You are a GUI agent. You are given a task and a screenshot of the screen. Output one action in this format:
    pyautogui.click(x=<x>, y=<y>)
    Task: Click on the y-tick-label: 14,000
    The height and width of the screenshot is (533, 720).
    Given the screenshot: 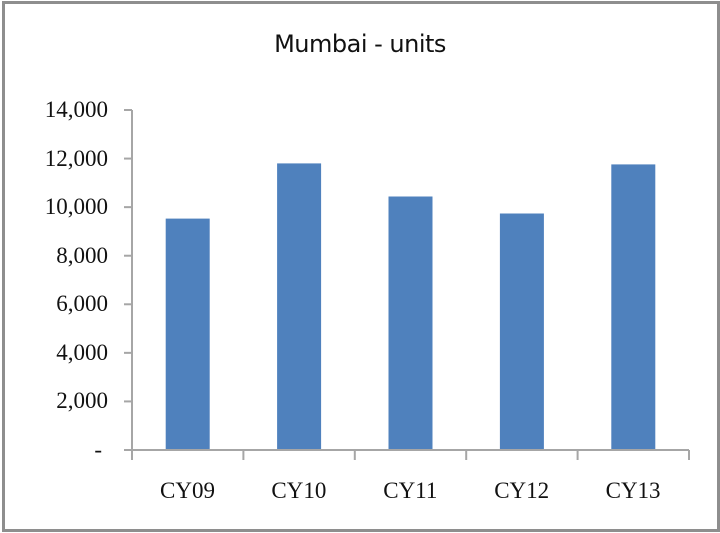 What is the action you would take?
    pyautogui.click(x=76, y=109)
    